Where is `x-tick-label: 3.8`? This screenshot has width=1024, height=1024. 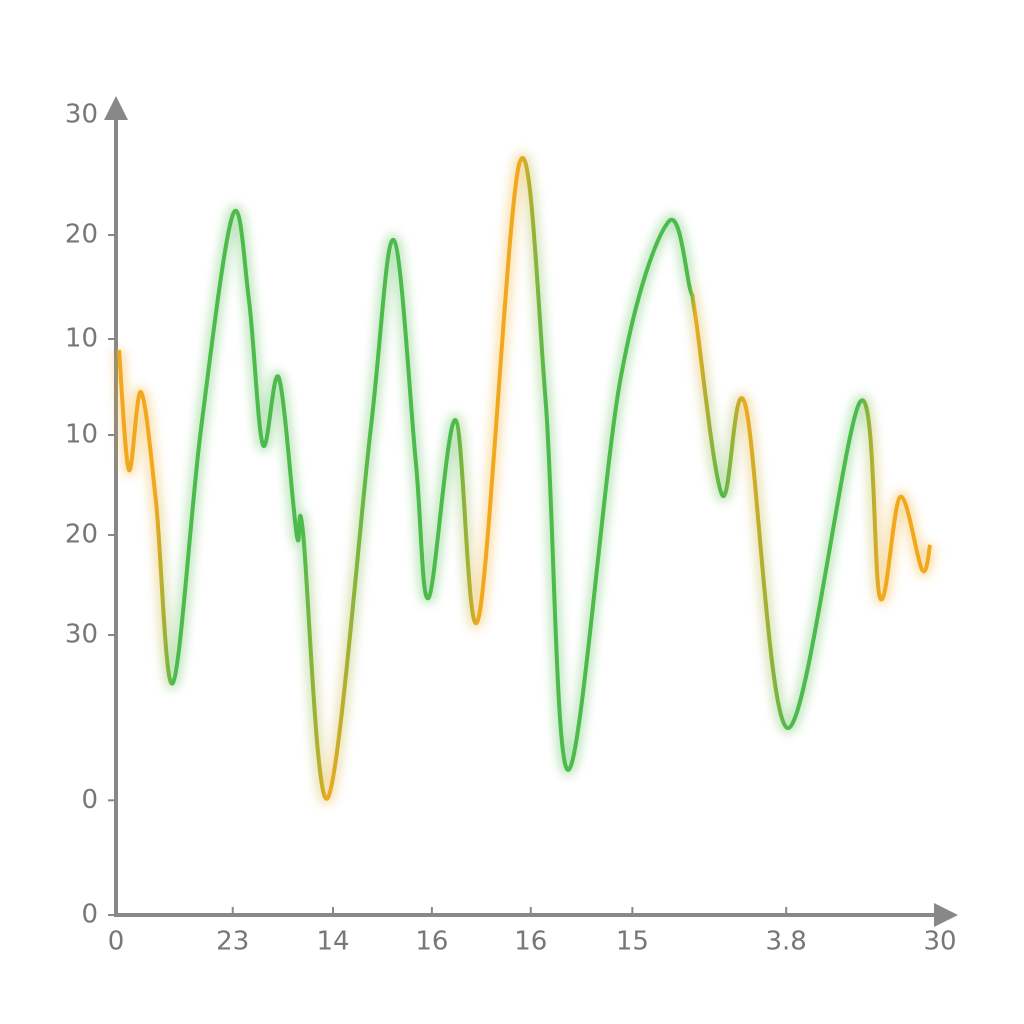 x-tick-label: 3.8 is located at coordinates (786, 942).